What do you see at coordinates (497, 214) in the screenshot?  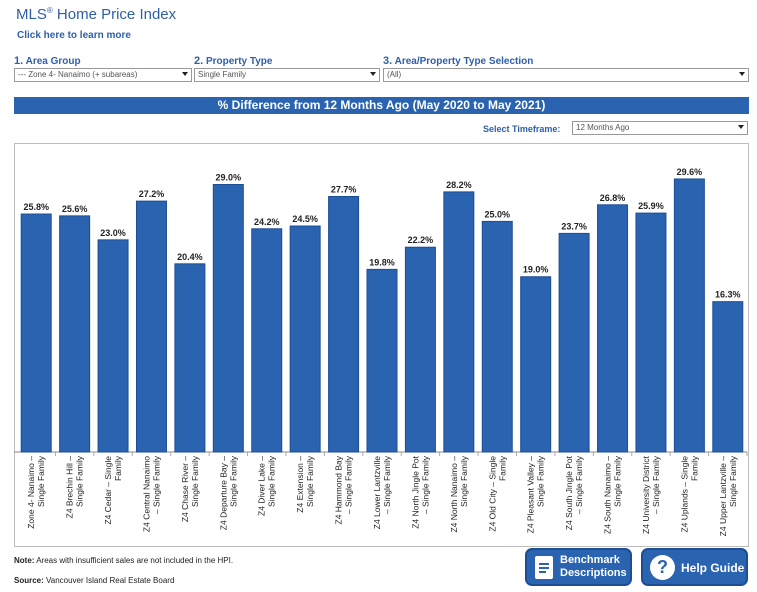 I see `bar-value-label: 25.0%` at bounding box center [497, 214].